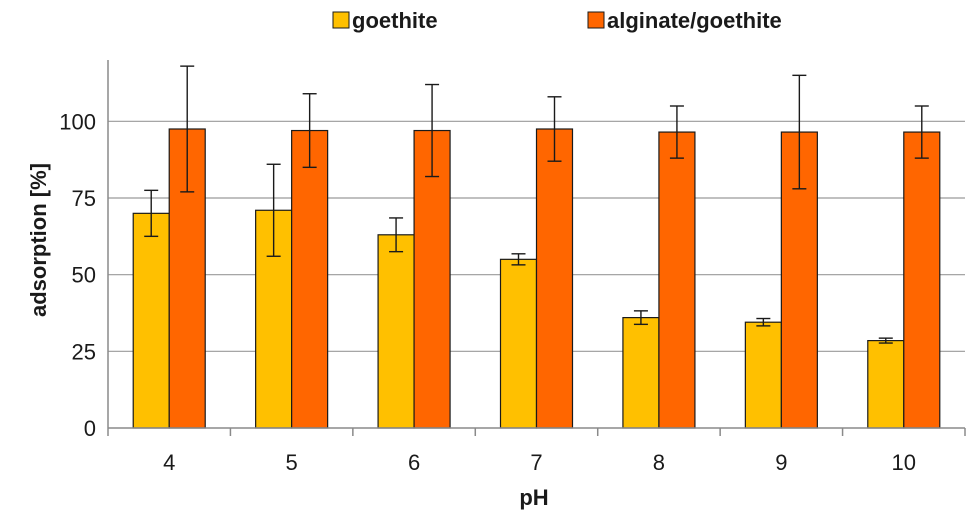 This screenshot has height=513, width=968. Describe the element at coordinates (90, 428) in the screenshot. I see `y-tick-label: 0` at that location.